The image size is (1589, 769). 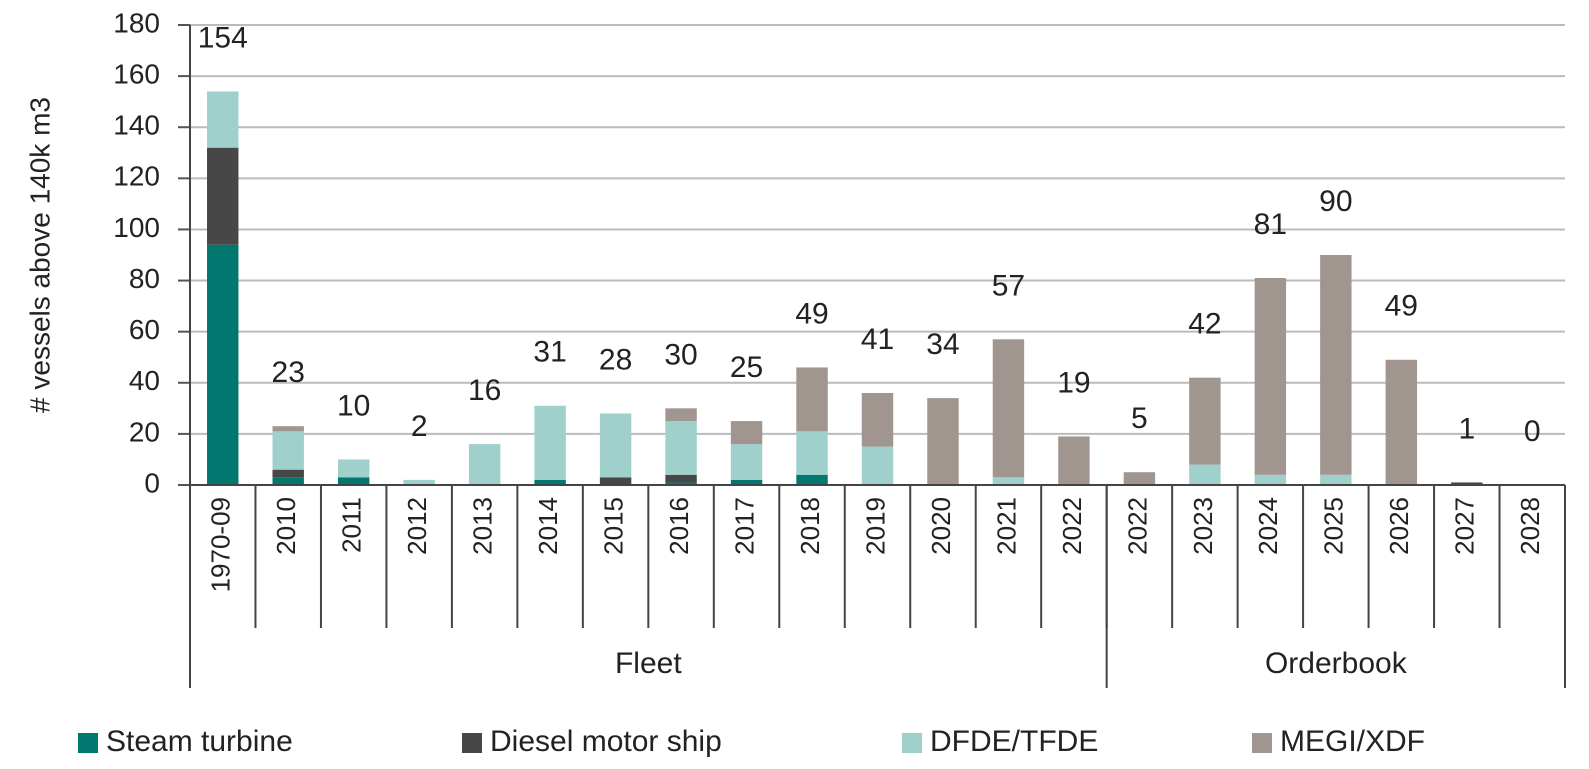 What do you see at coordinates (136, 125) in the screenshot?
I see `y-tick-label: 140` at bounding box center [136, 125].